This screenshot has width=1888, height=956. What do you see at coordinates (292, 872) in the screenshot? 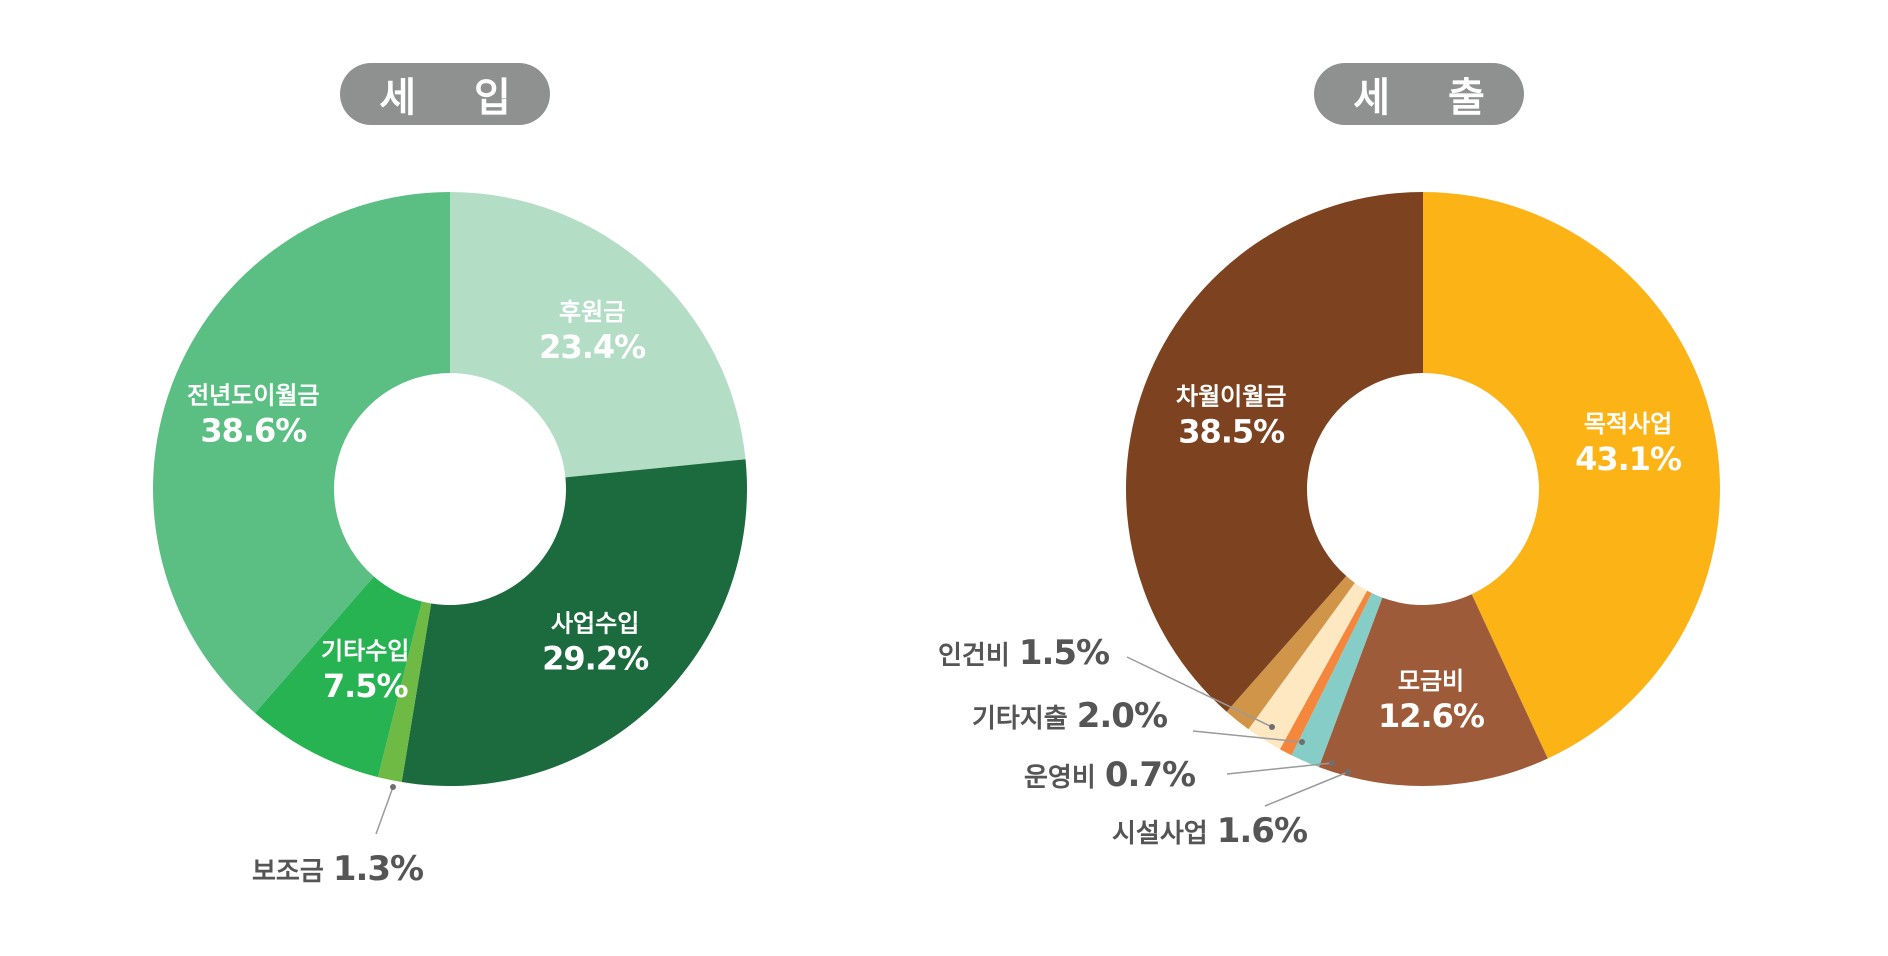
I see `income-callout-name-2: 보조금` at bounding box center [292, 872].